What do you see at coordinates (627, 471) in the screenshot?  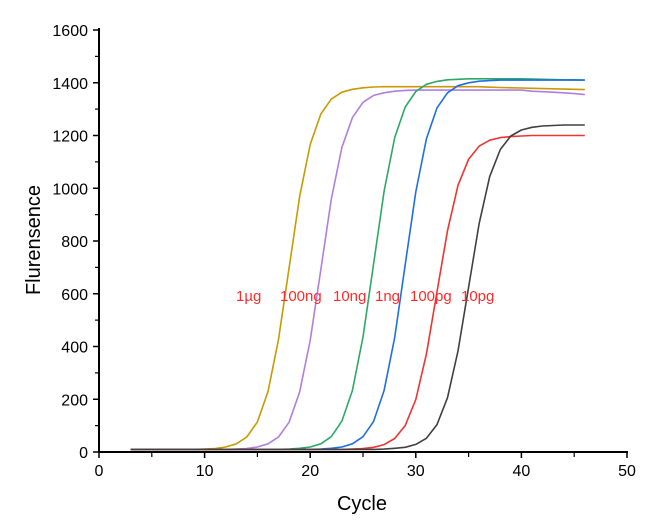 I see `x-tick-label: 50` at bounding box center [627, 471].